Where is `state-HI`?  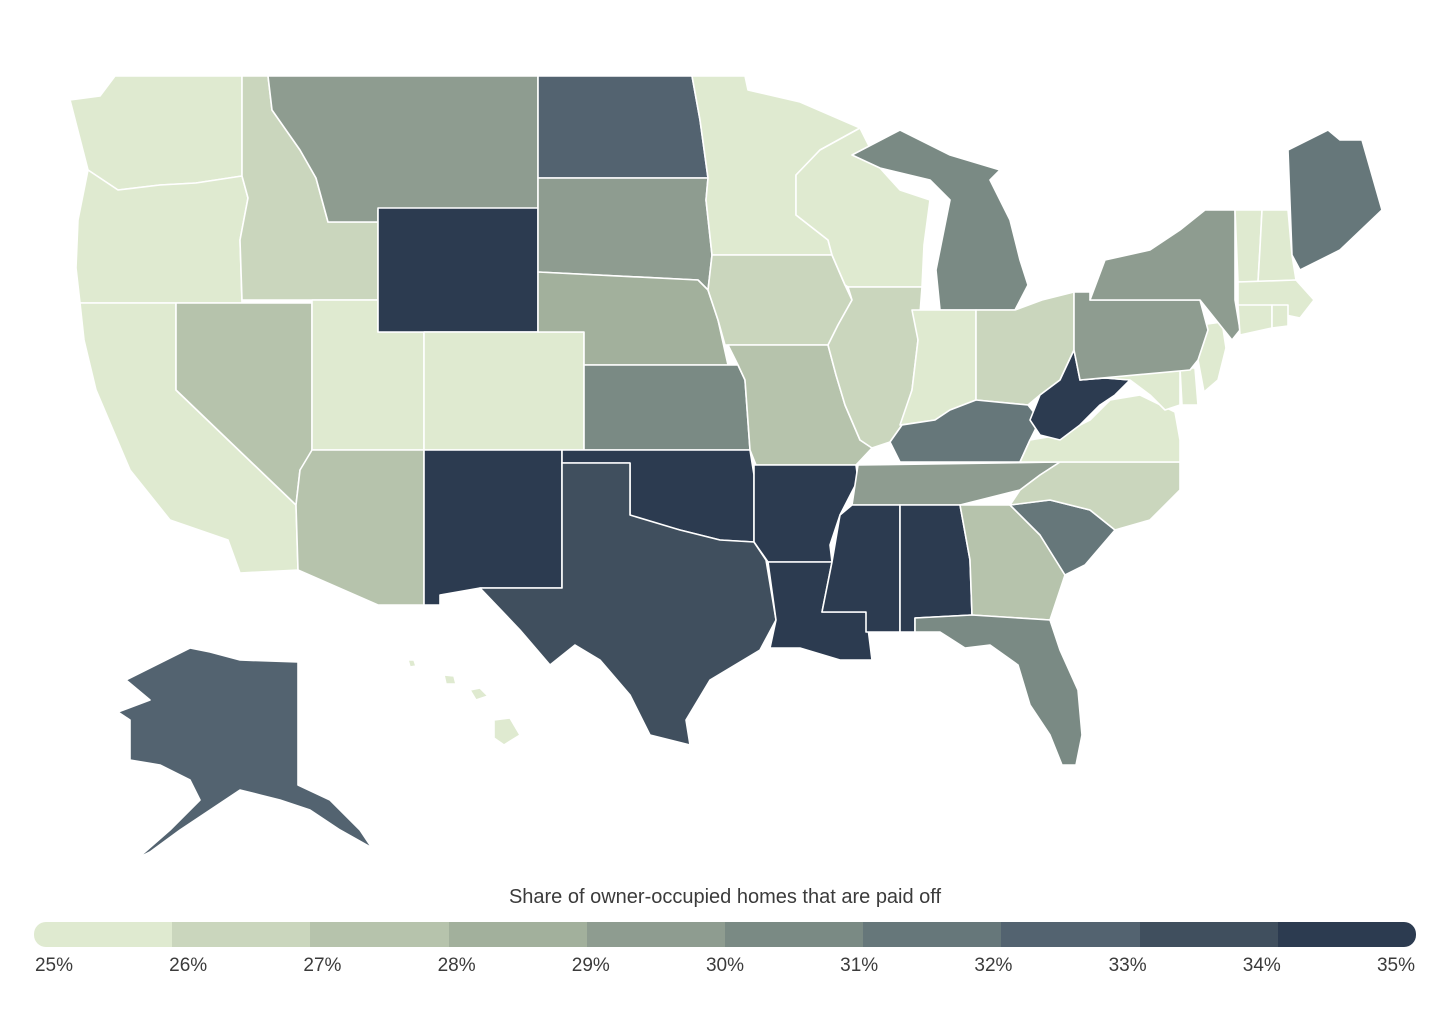 state-HI is located at coordinates (464, 702).